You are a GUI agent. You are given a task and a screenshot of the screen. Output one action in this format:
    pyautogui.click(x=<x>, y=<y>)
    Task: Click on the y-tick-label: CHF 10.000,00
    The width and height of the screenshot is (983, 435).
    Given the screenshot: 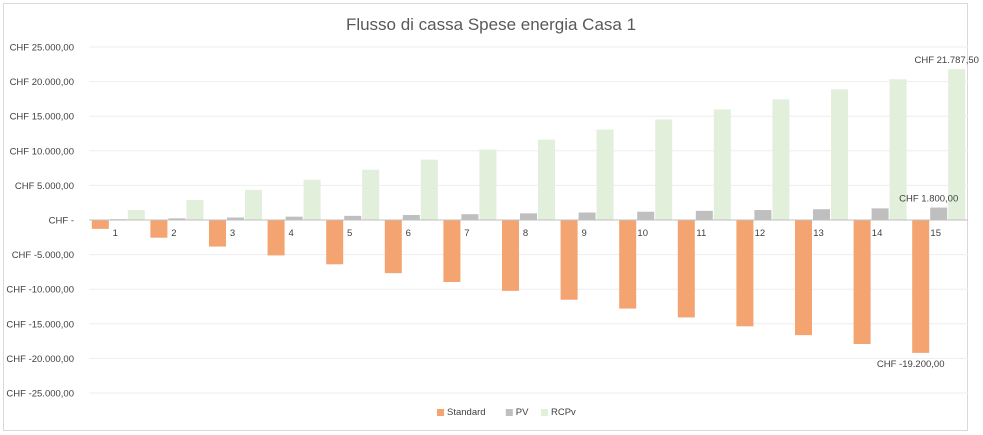 What is the action you would take?
    pyautogui.click(x=42, y=151)
    